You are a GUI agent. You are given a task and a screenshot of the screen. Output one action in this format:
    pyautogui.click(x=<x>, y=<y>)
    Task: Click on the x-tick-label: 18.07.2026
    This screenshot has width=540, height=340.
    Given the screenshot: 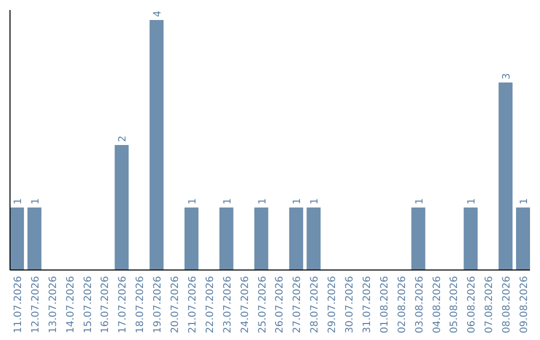 What is the action you would take?
    pyautogui.click(x=140, y=305)
    